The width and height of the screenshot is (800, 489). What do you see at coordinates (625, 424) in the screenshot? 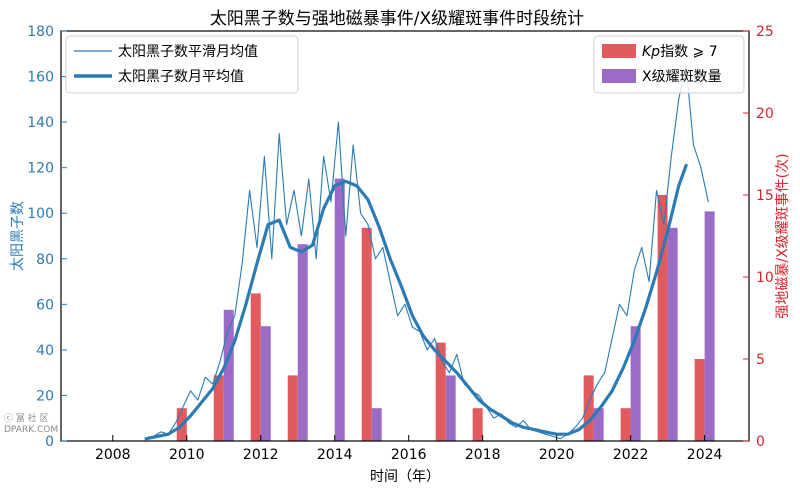
I see `kp-bar-2022` at bounding box center [625, 424].